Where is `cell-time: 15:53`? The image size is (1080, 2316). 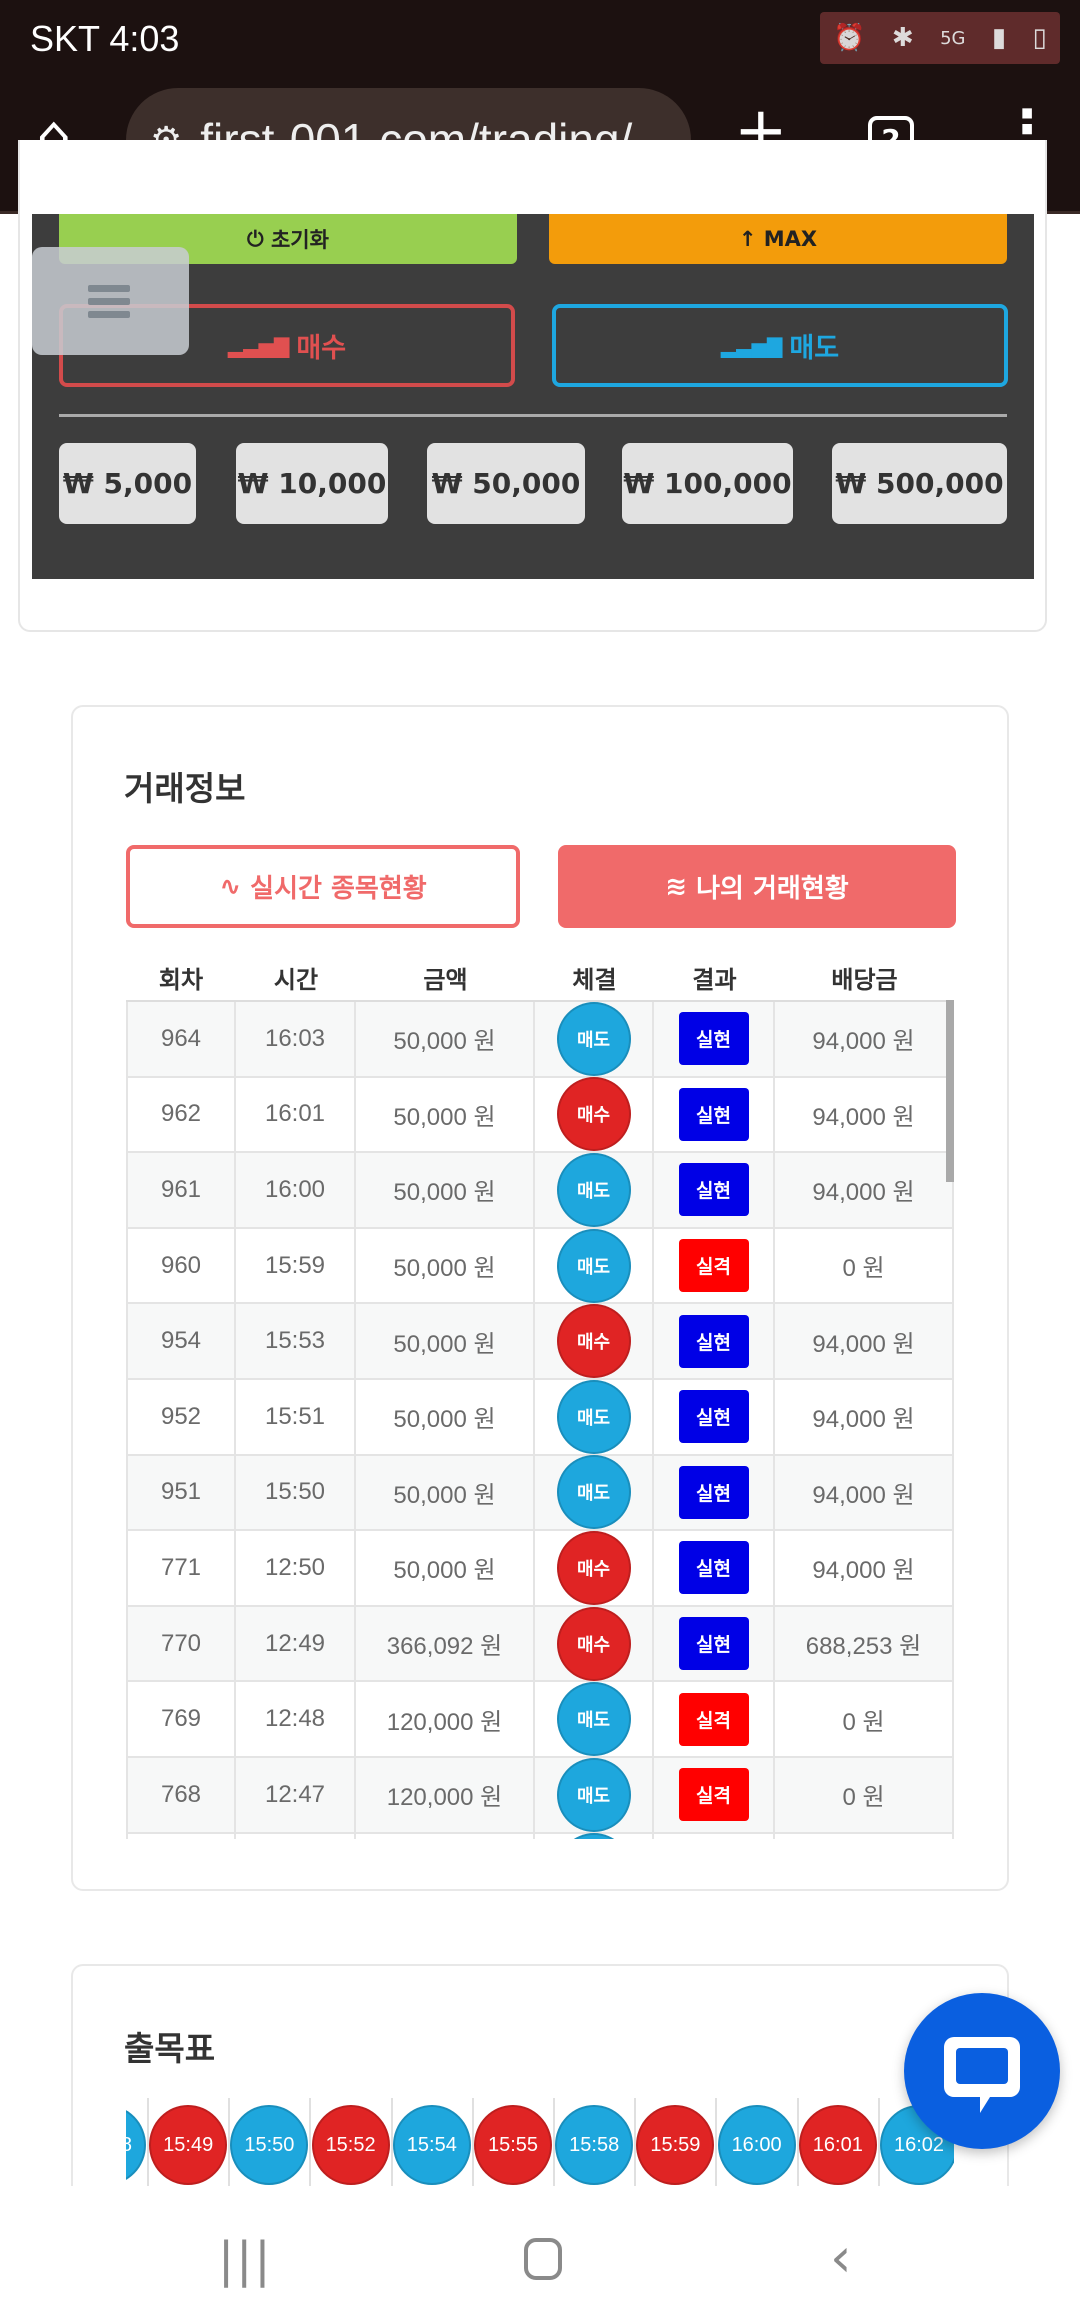 cell-time: 15:53 is located at coordinates (296, 1341).